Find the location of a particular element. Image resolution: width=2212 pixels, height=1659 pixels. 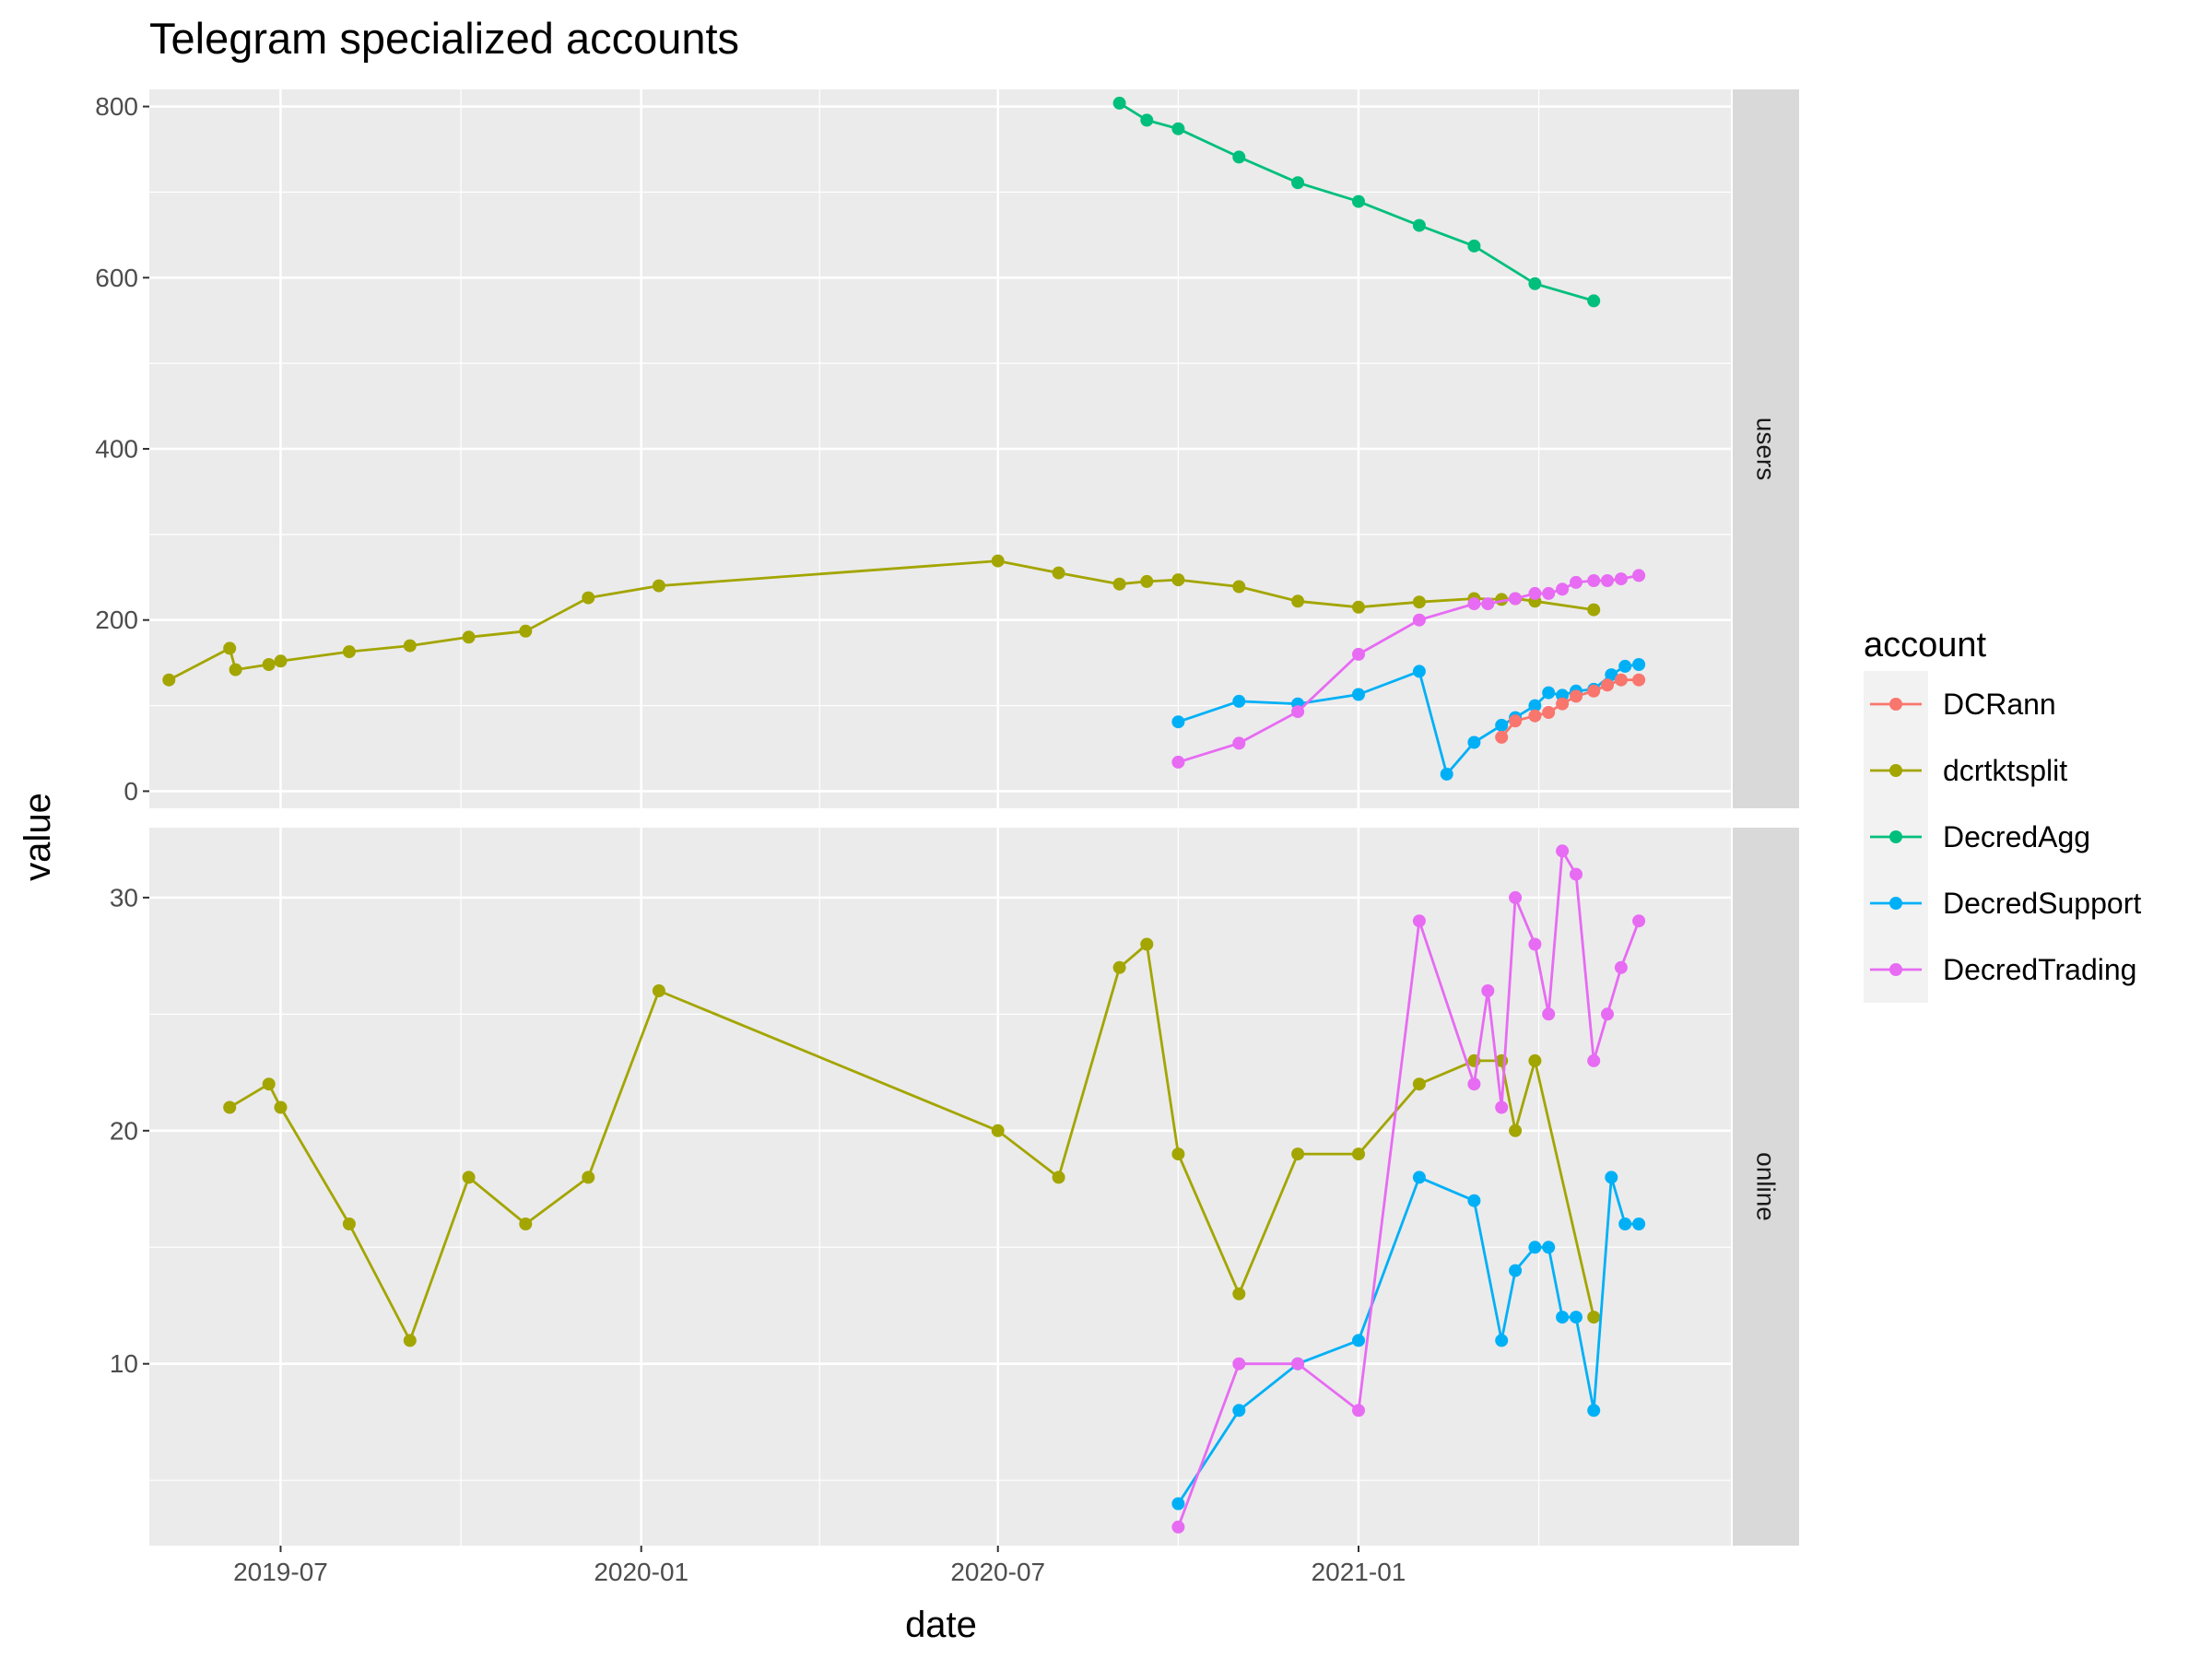

legend-key-point-DecredSupport is located at coordinates (1895, 903).